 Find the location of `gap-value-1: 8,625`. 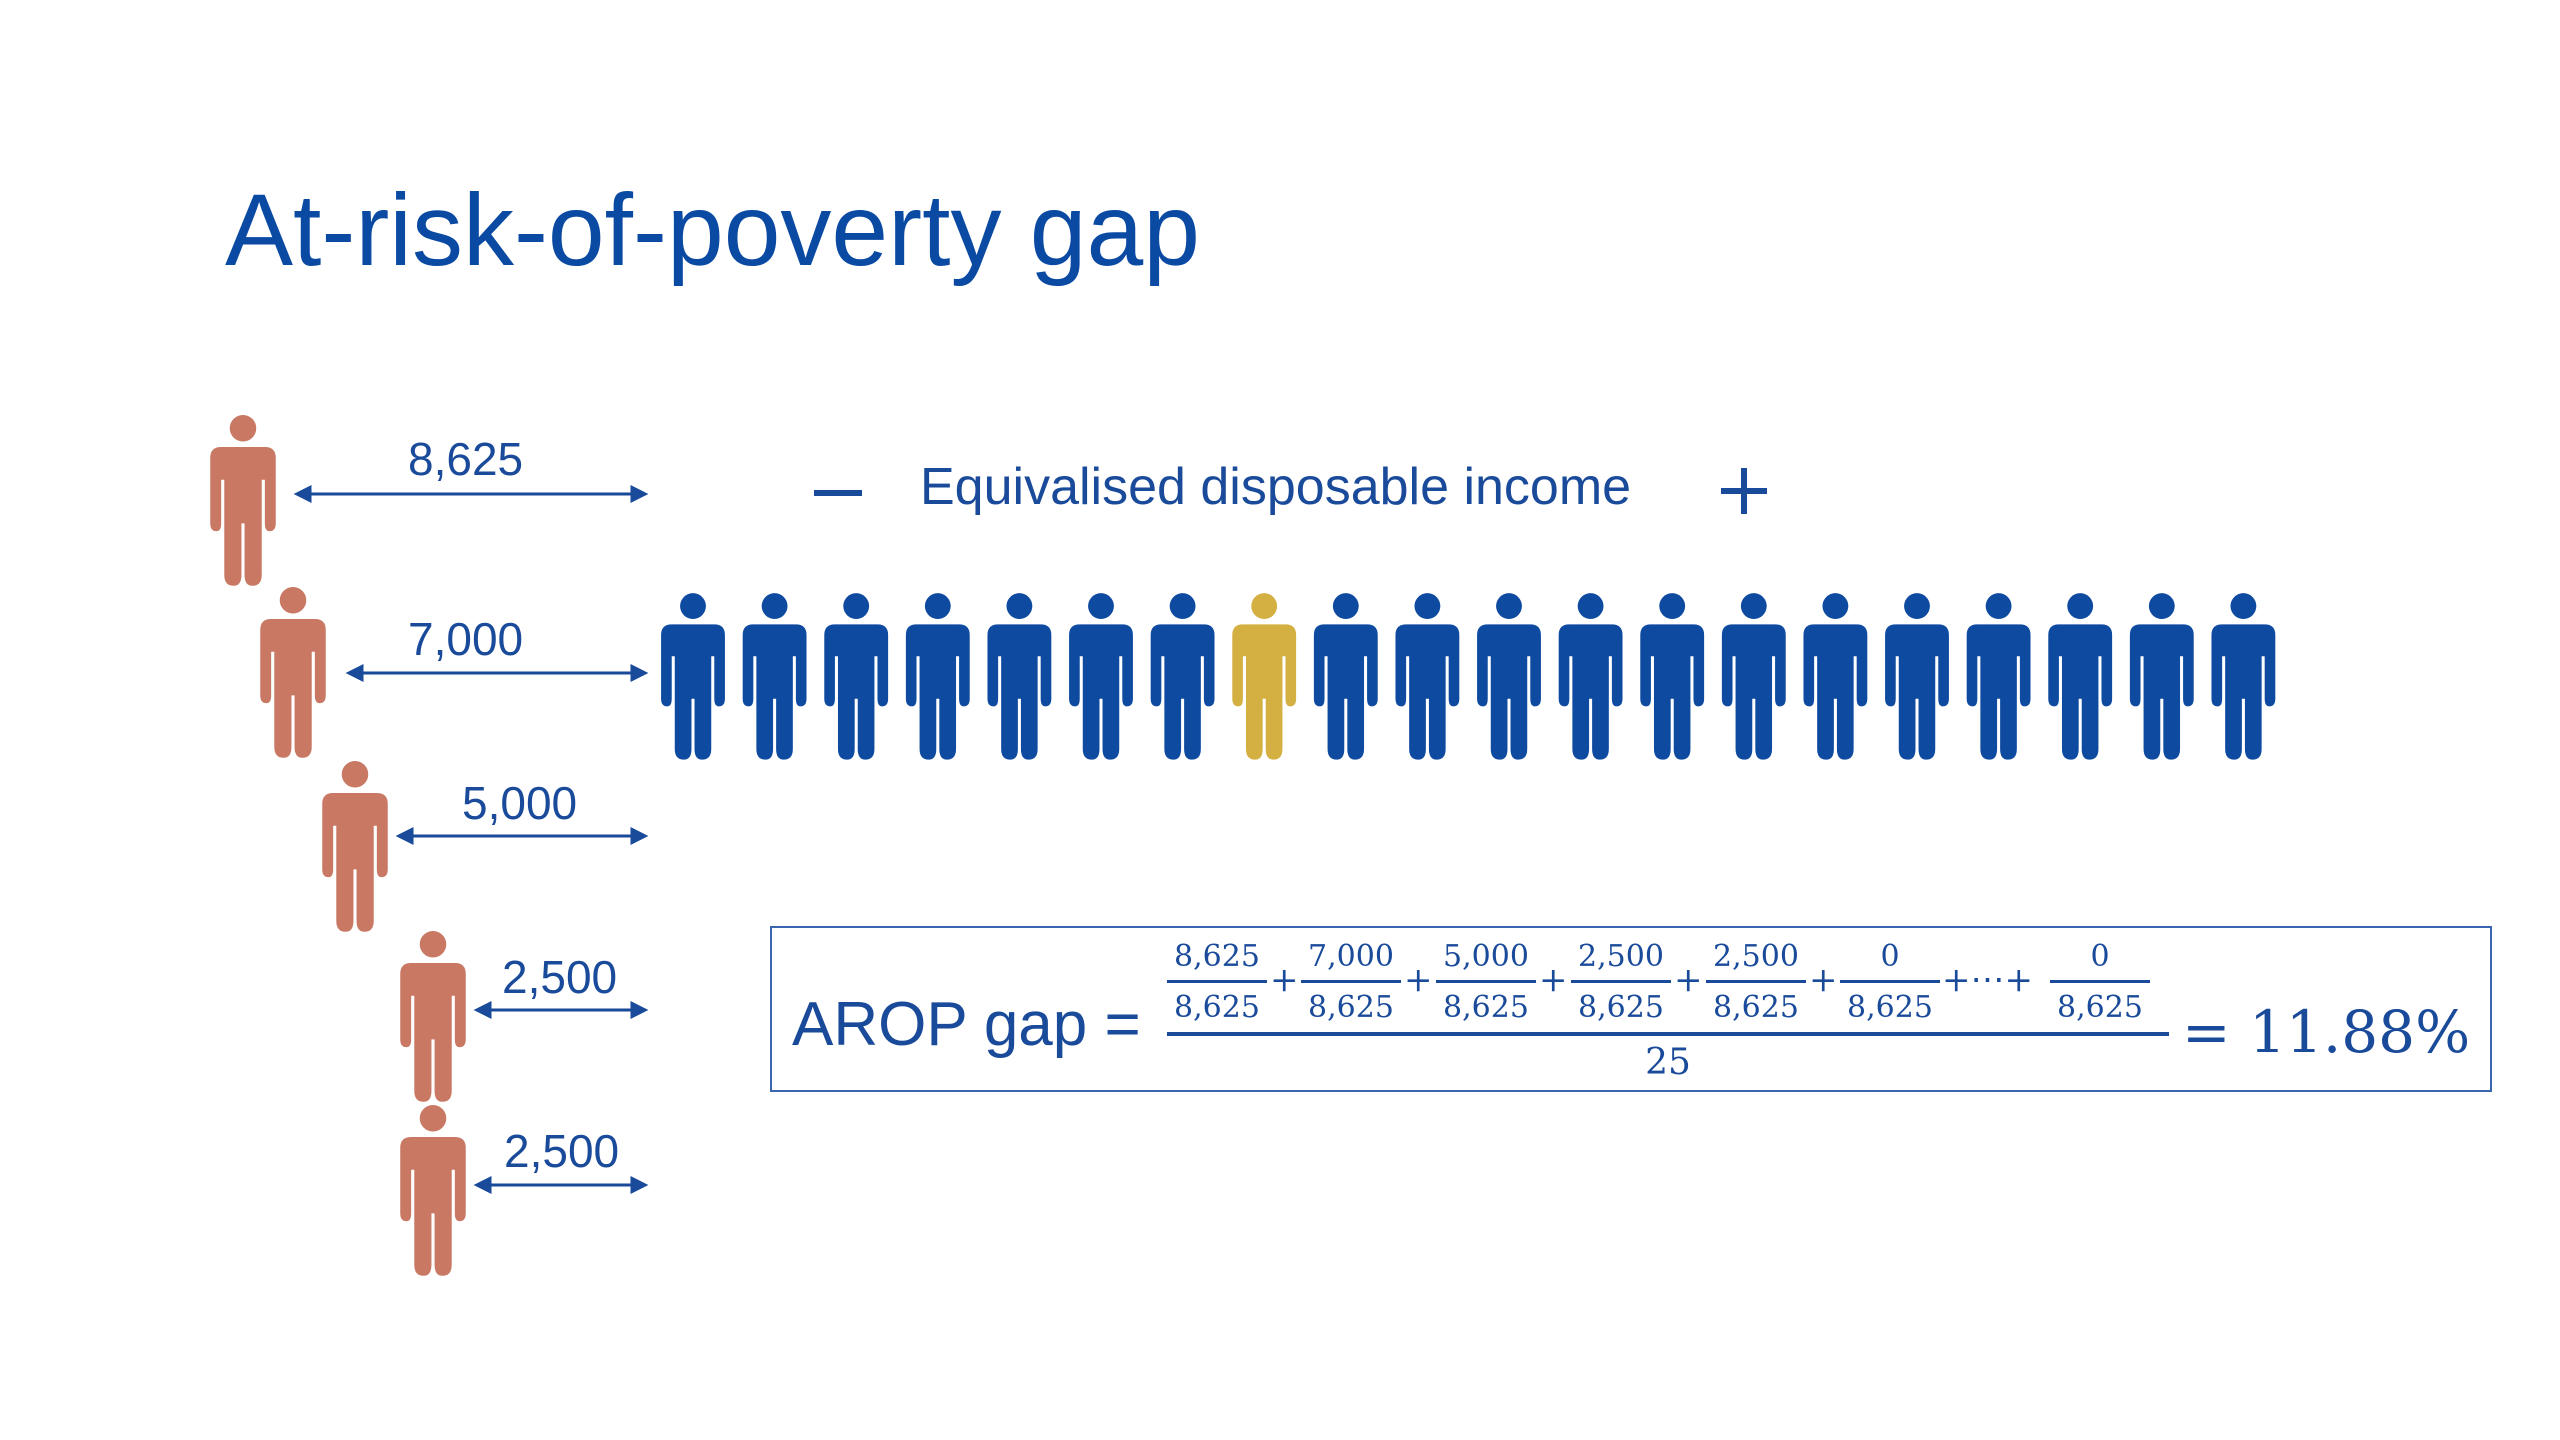

gap-value-1: 8,625 is located at coordinates (466, 459).